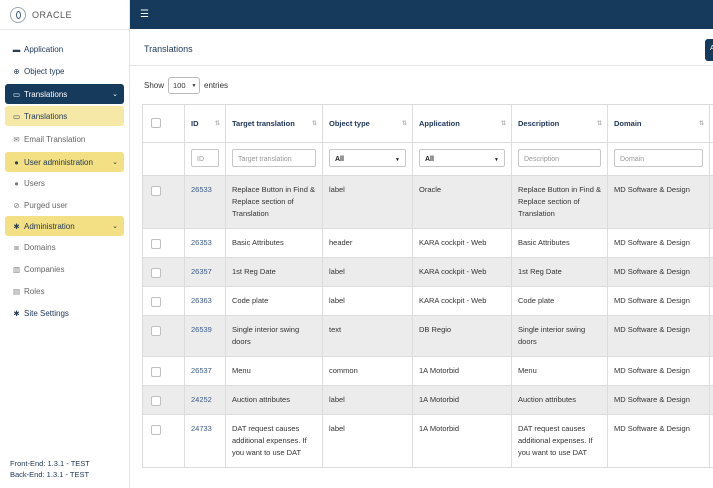  What do you see at coordinates (205, 243) in the screenshot?
I see `id-cell: 26353` at bounding box center [205, 243].